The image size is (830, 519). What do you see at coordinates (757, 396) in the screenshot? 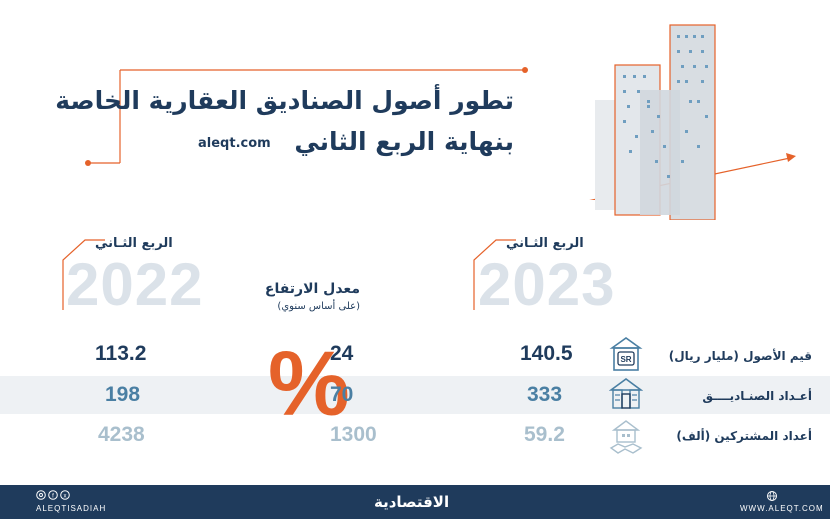
I see `row2-label: أعـداد الصنـاديــــق` at bounding box center [757, 396].